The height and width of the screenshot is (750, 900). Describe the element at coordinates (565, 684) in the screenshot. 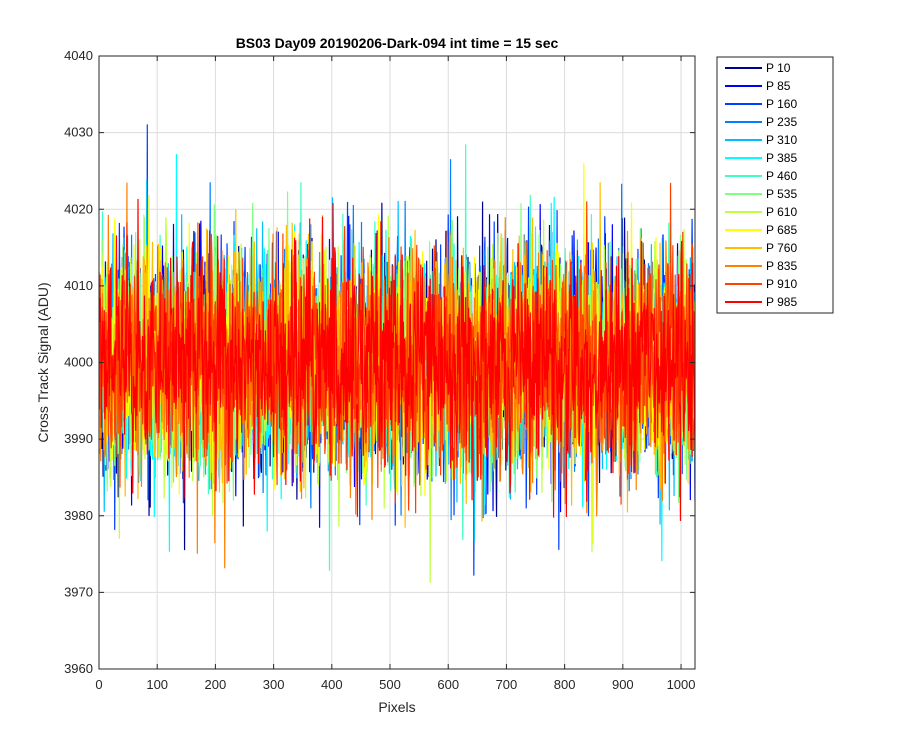

I see `x-tick-label: 800` at that location.